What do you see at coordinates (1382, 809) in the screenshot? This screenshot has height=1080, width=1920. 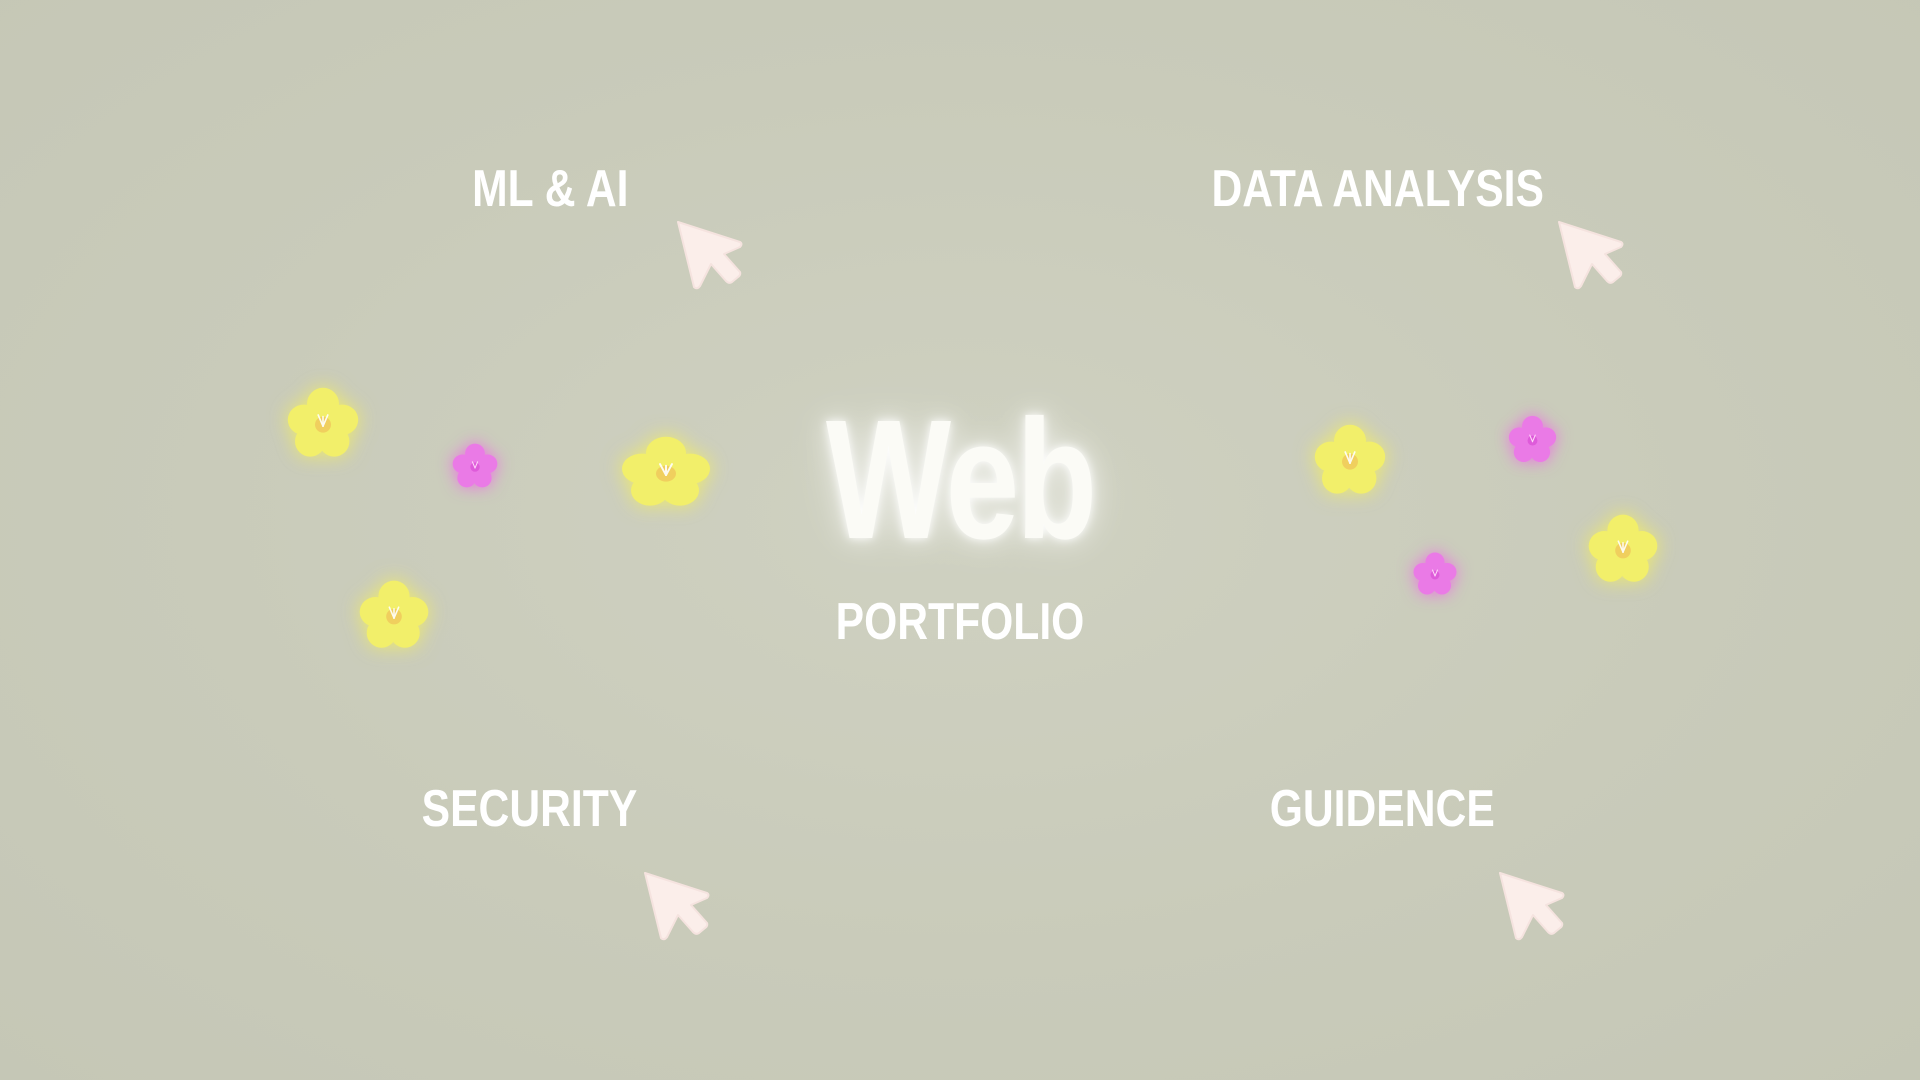 I see `nav-link-guidence: GUIDENCE` at bounding box center [1382, 809].